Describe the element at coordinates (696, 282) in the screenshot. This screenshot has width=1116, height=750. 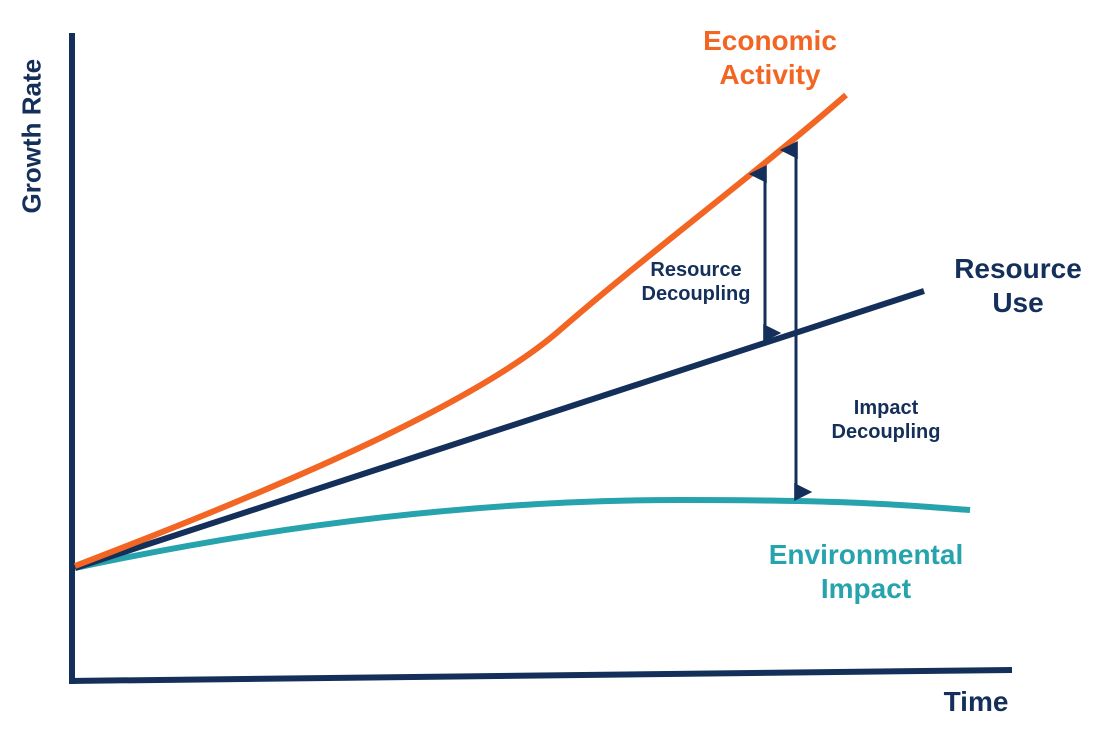
I see `resource-decoupling-label: Resource Decoupling` at that location.